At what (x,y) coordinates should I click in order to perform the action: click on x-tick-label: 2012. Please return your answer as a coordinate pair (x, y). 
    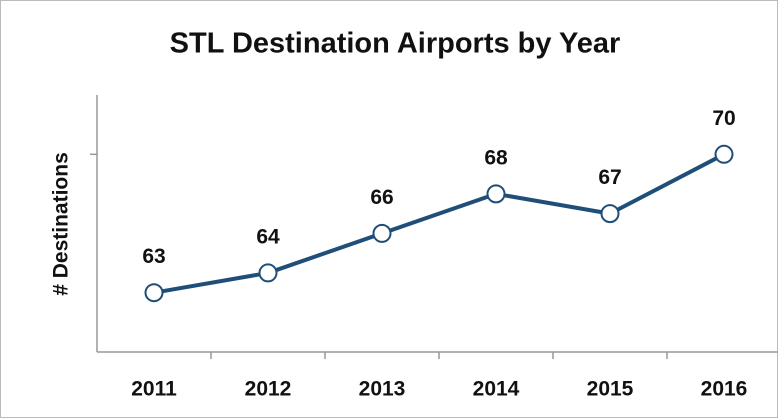
    Looking at the image, I should click on (268, 389).